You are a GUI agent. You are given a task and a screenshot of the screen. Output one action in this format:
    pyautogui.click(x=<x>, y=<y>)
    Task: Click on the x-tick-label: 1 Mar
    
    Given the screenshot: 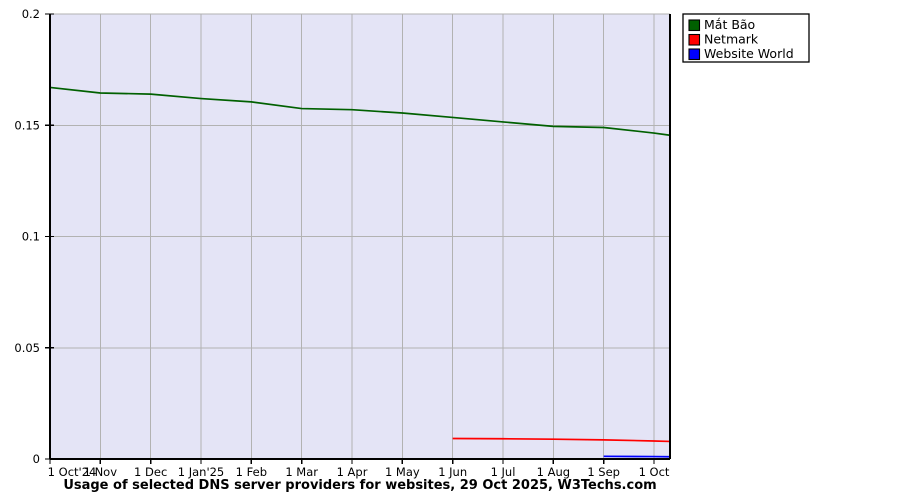 What is the action you would take?
    pyautogui.click(x=301, y=472)
    